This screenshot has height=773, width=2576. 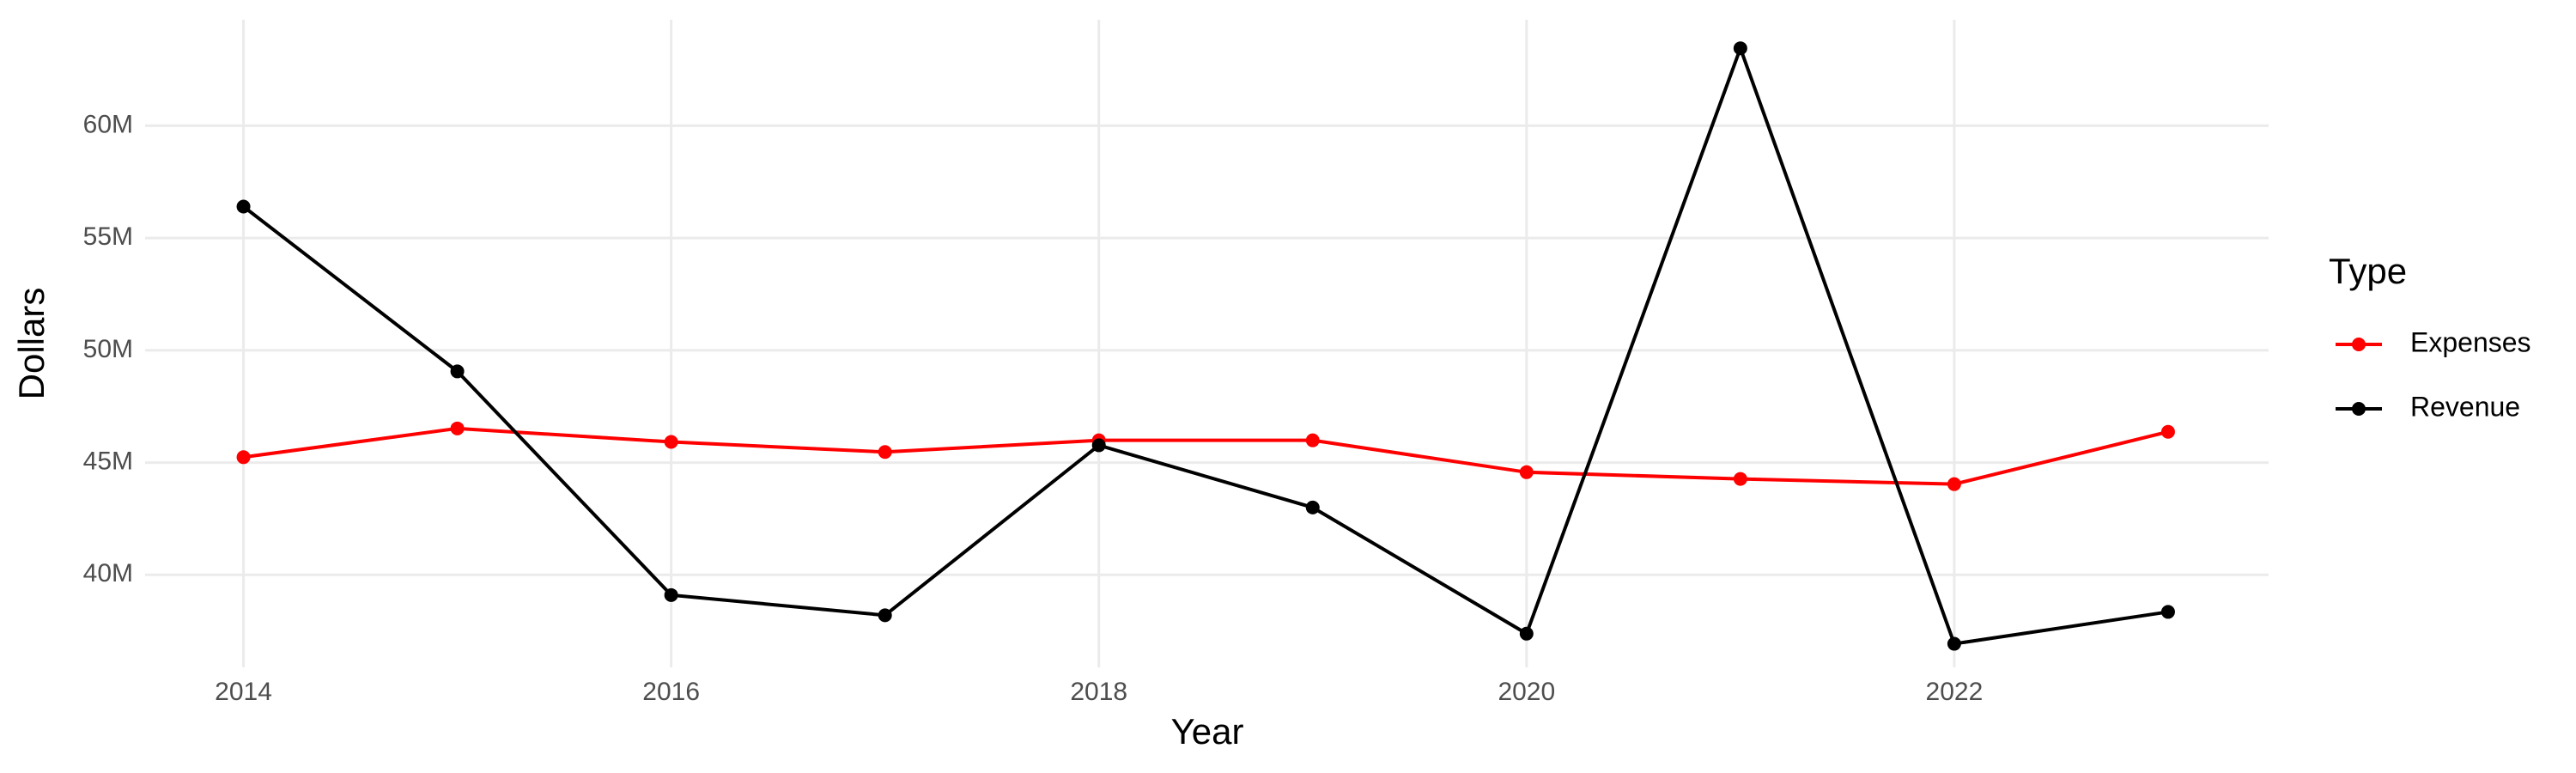 I want to click on x-axis-title: Year, so click(x=1207, y=731).